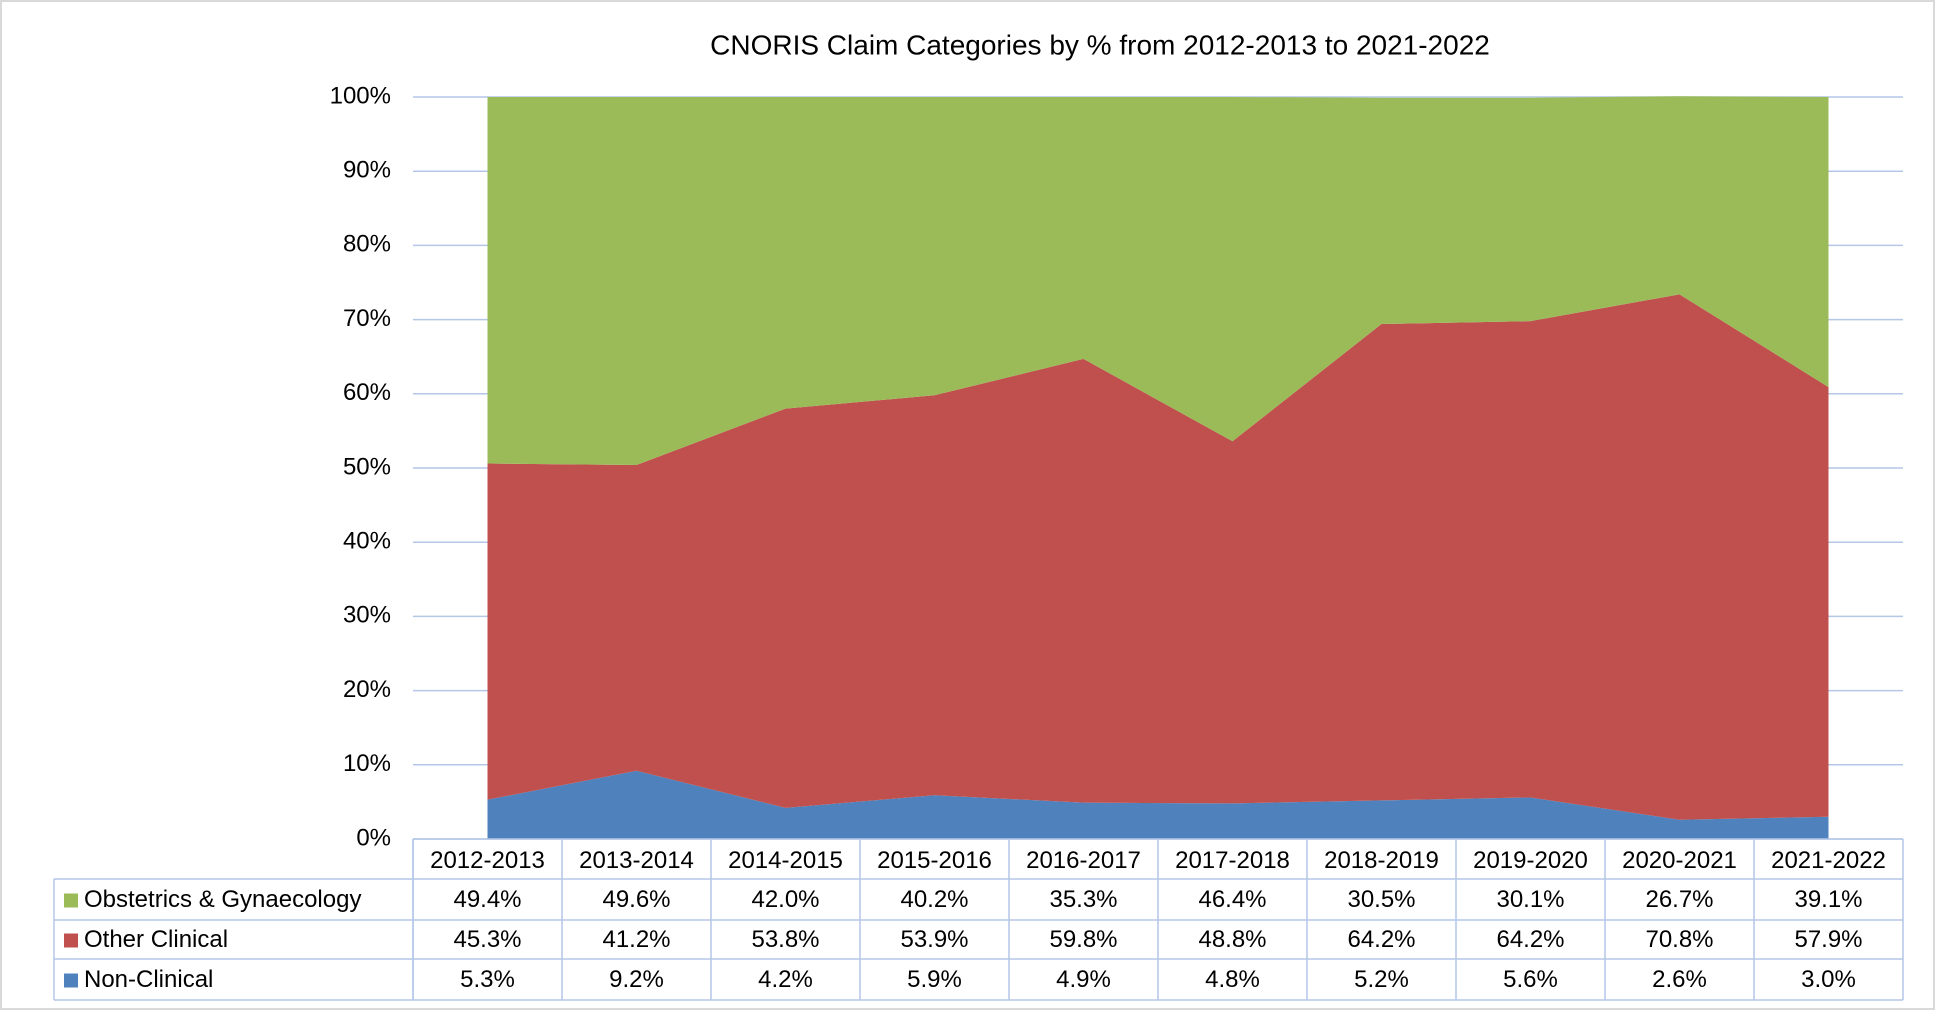 Image resolution: width=1935 pixels, height=1010 pixels. I want to click on x-tick-label: 2017-2018, so click(1232, 860).